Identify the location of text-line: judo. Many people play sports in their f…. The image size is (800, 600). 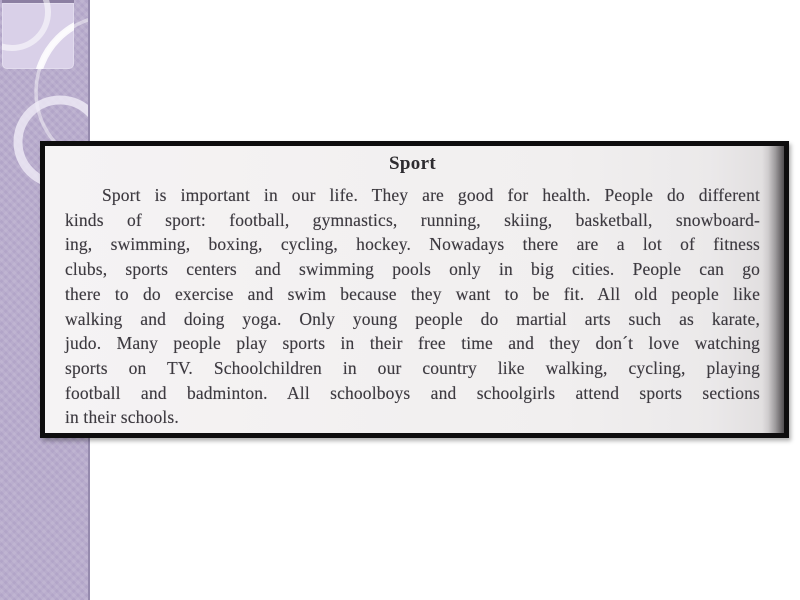
(412, 343).